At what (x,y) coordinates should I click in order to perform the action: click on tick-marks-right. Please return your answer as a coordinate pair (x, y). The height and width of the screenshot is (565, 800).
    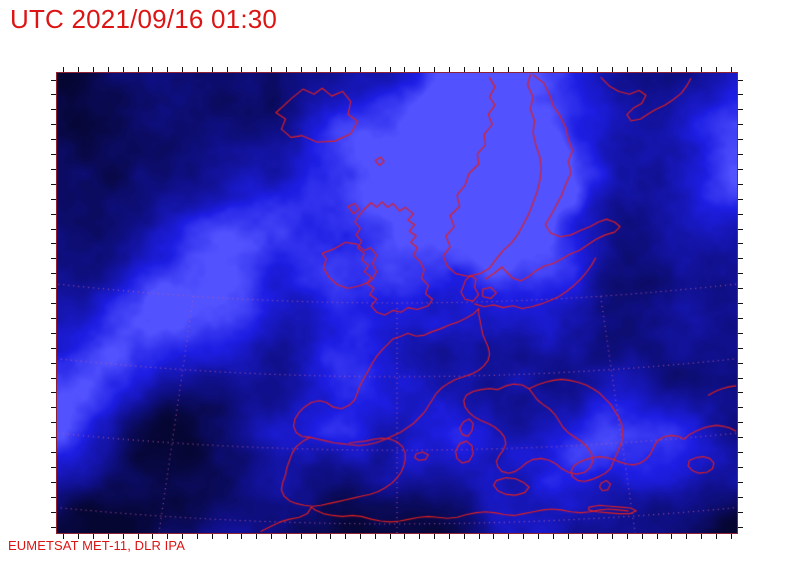
    Looking at the image, I should click on (740, 303).